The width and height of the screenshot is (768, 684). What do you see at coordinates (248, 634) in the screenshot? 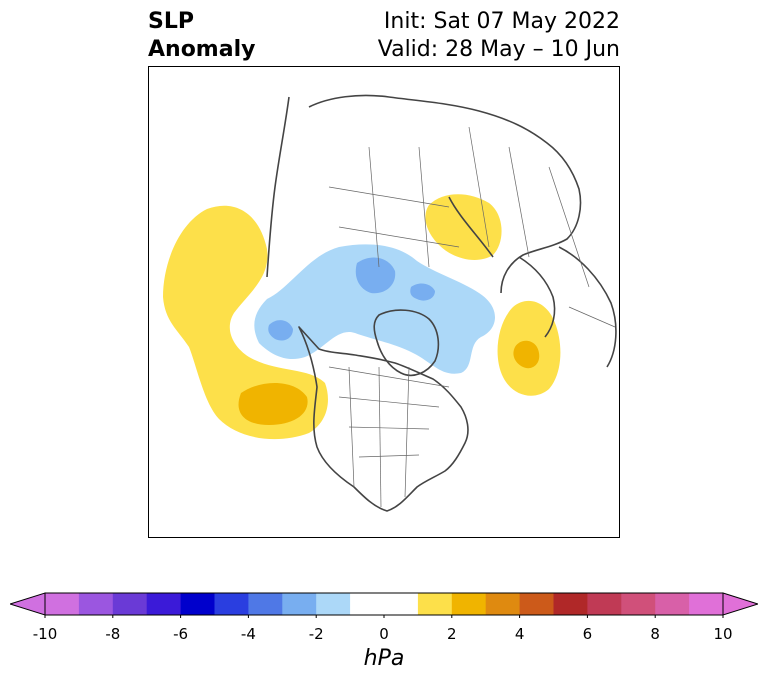
I see `colorbar-tick-label: -4` at bounding box center [248, 634].